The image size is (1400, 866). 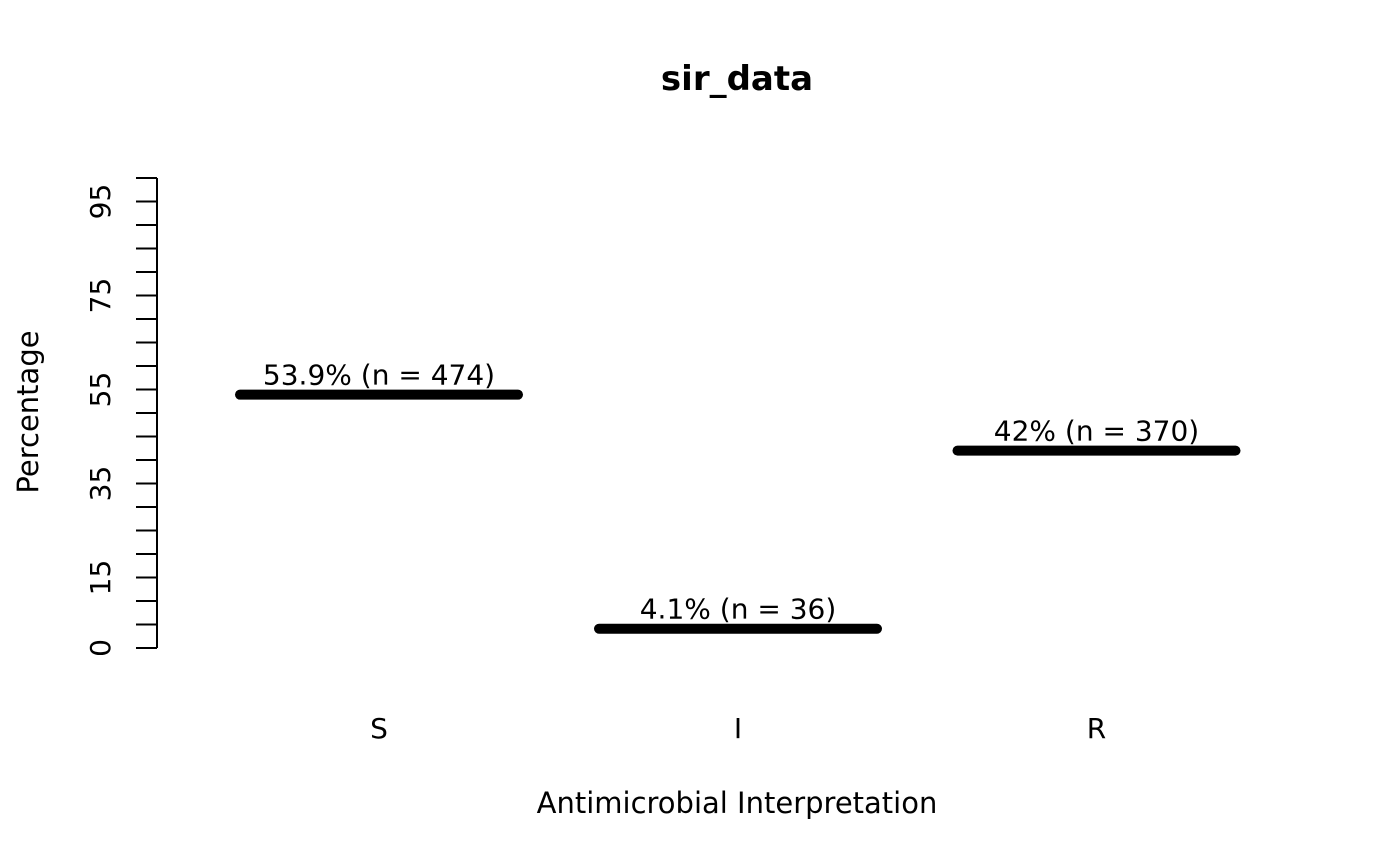 I want to click on chart-title: sir_data, so click(x=737, y=79).